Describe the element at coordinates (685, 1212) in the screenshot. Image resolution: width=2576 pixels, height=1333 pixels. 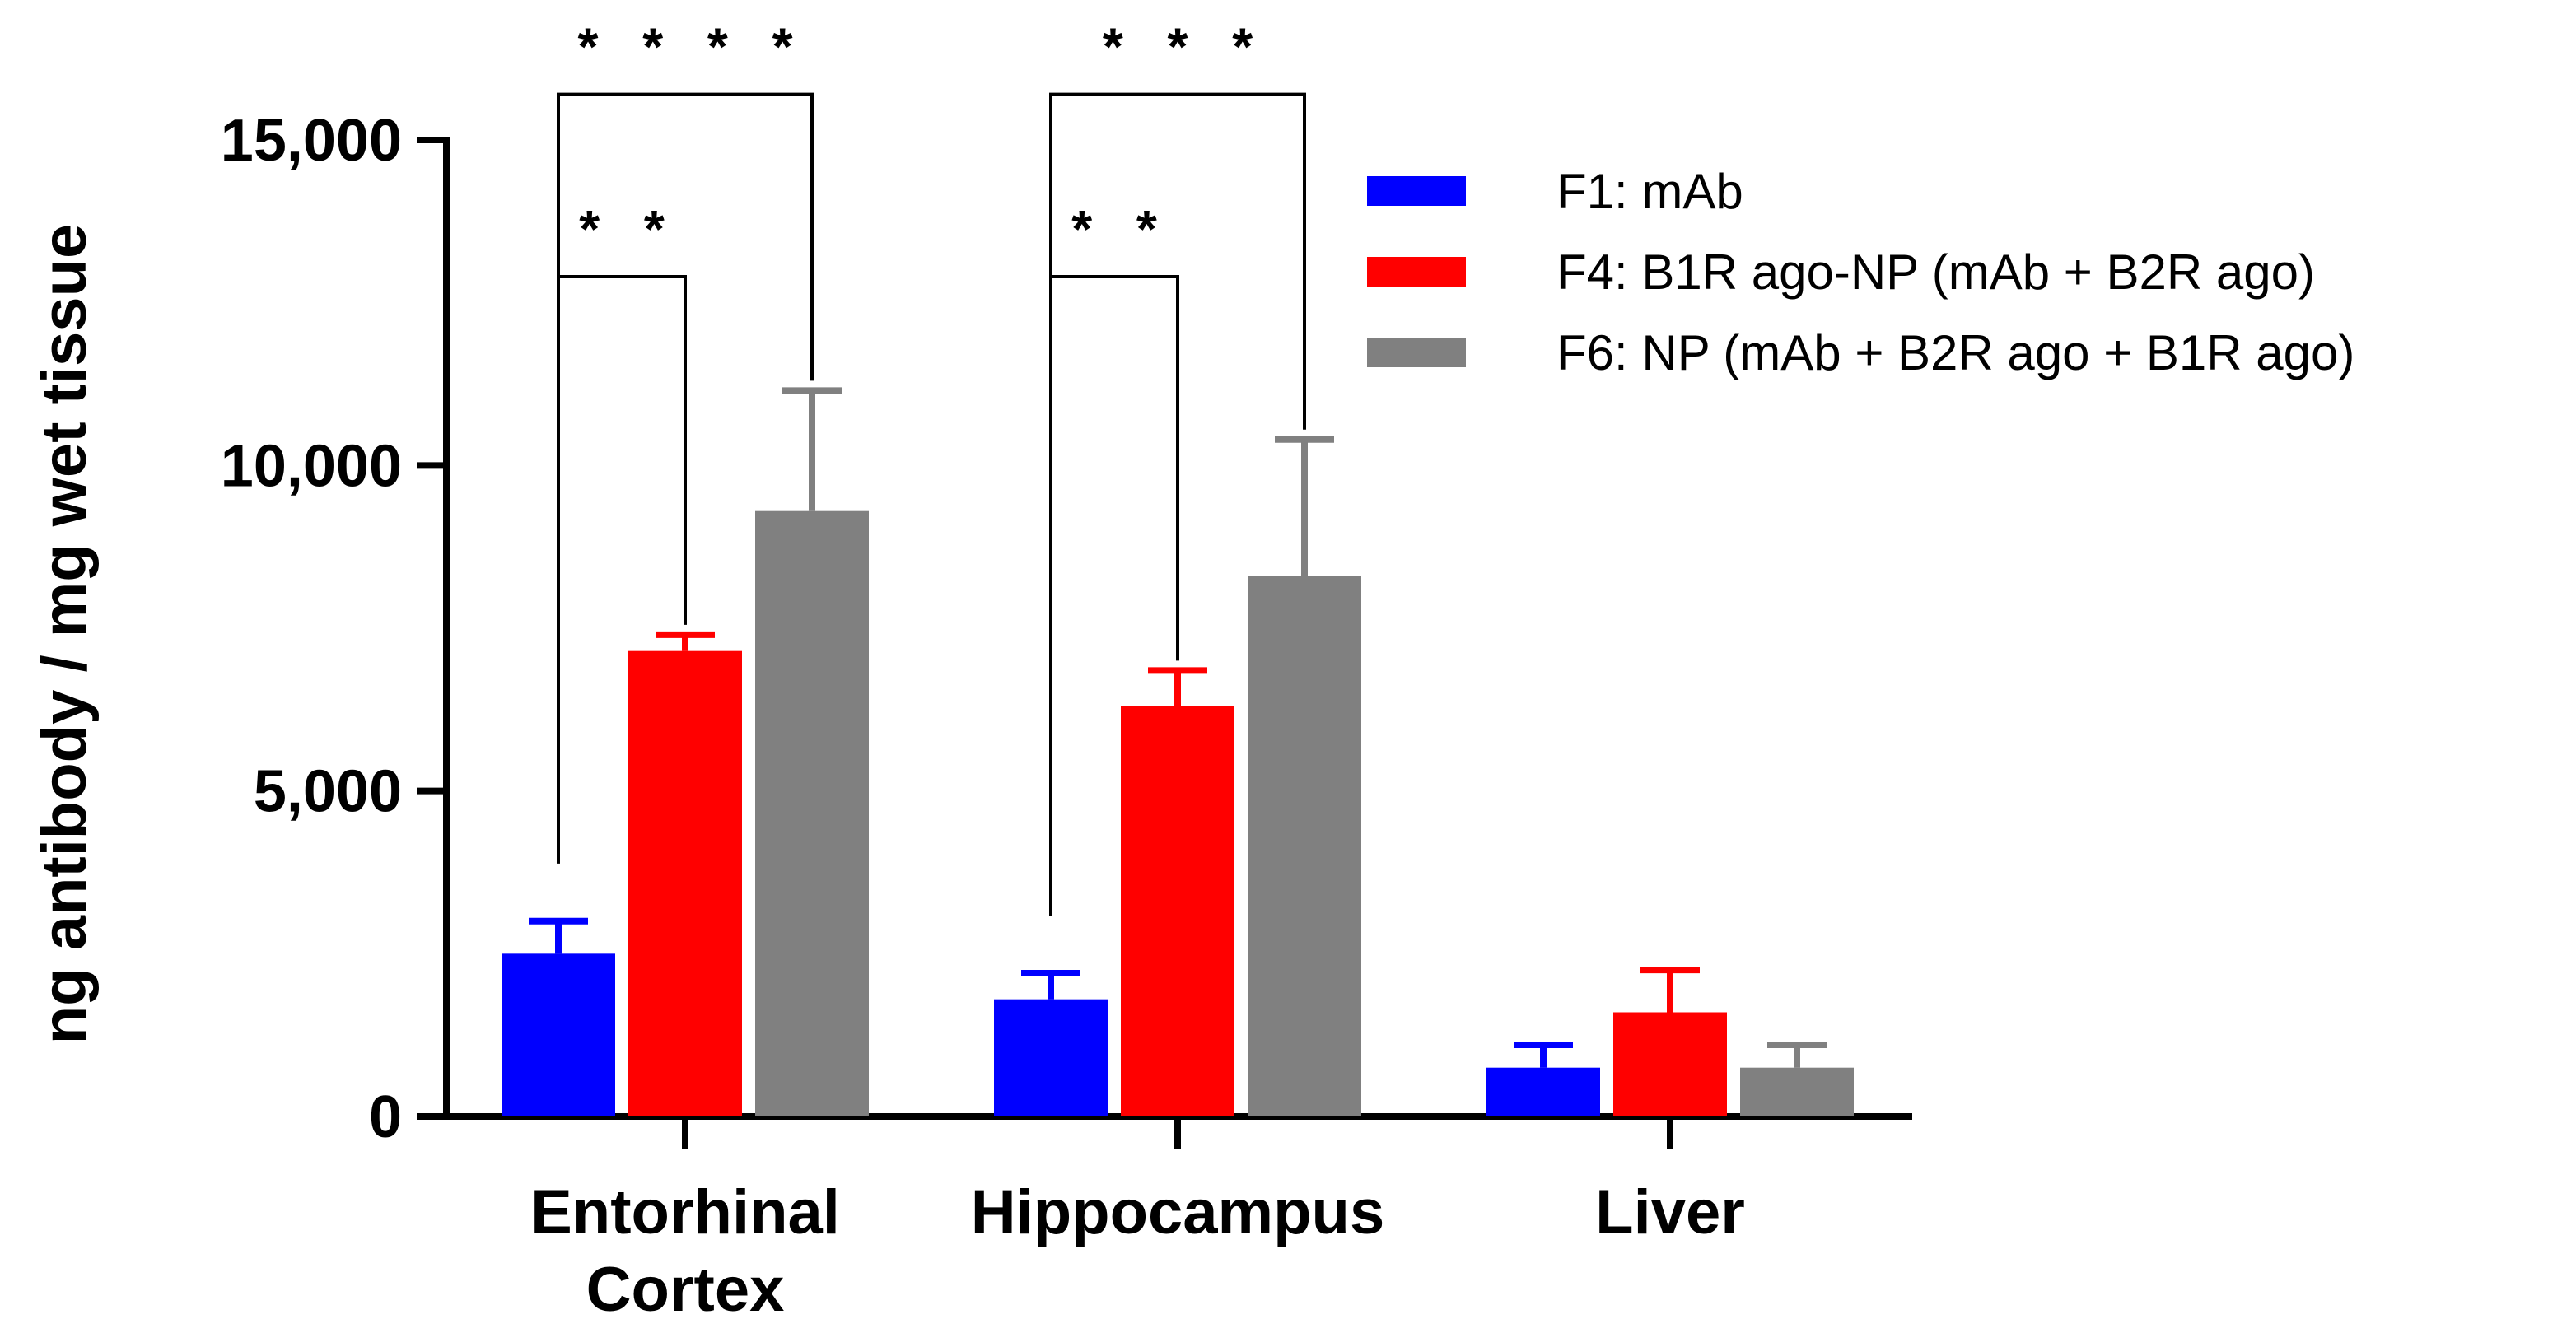
I see `x-tick-label-line: Entorhinal` at that location.